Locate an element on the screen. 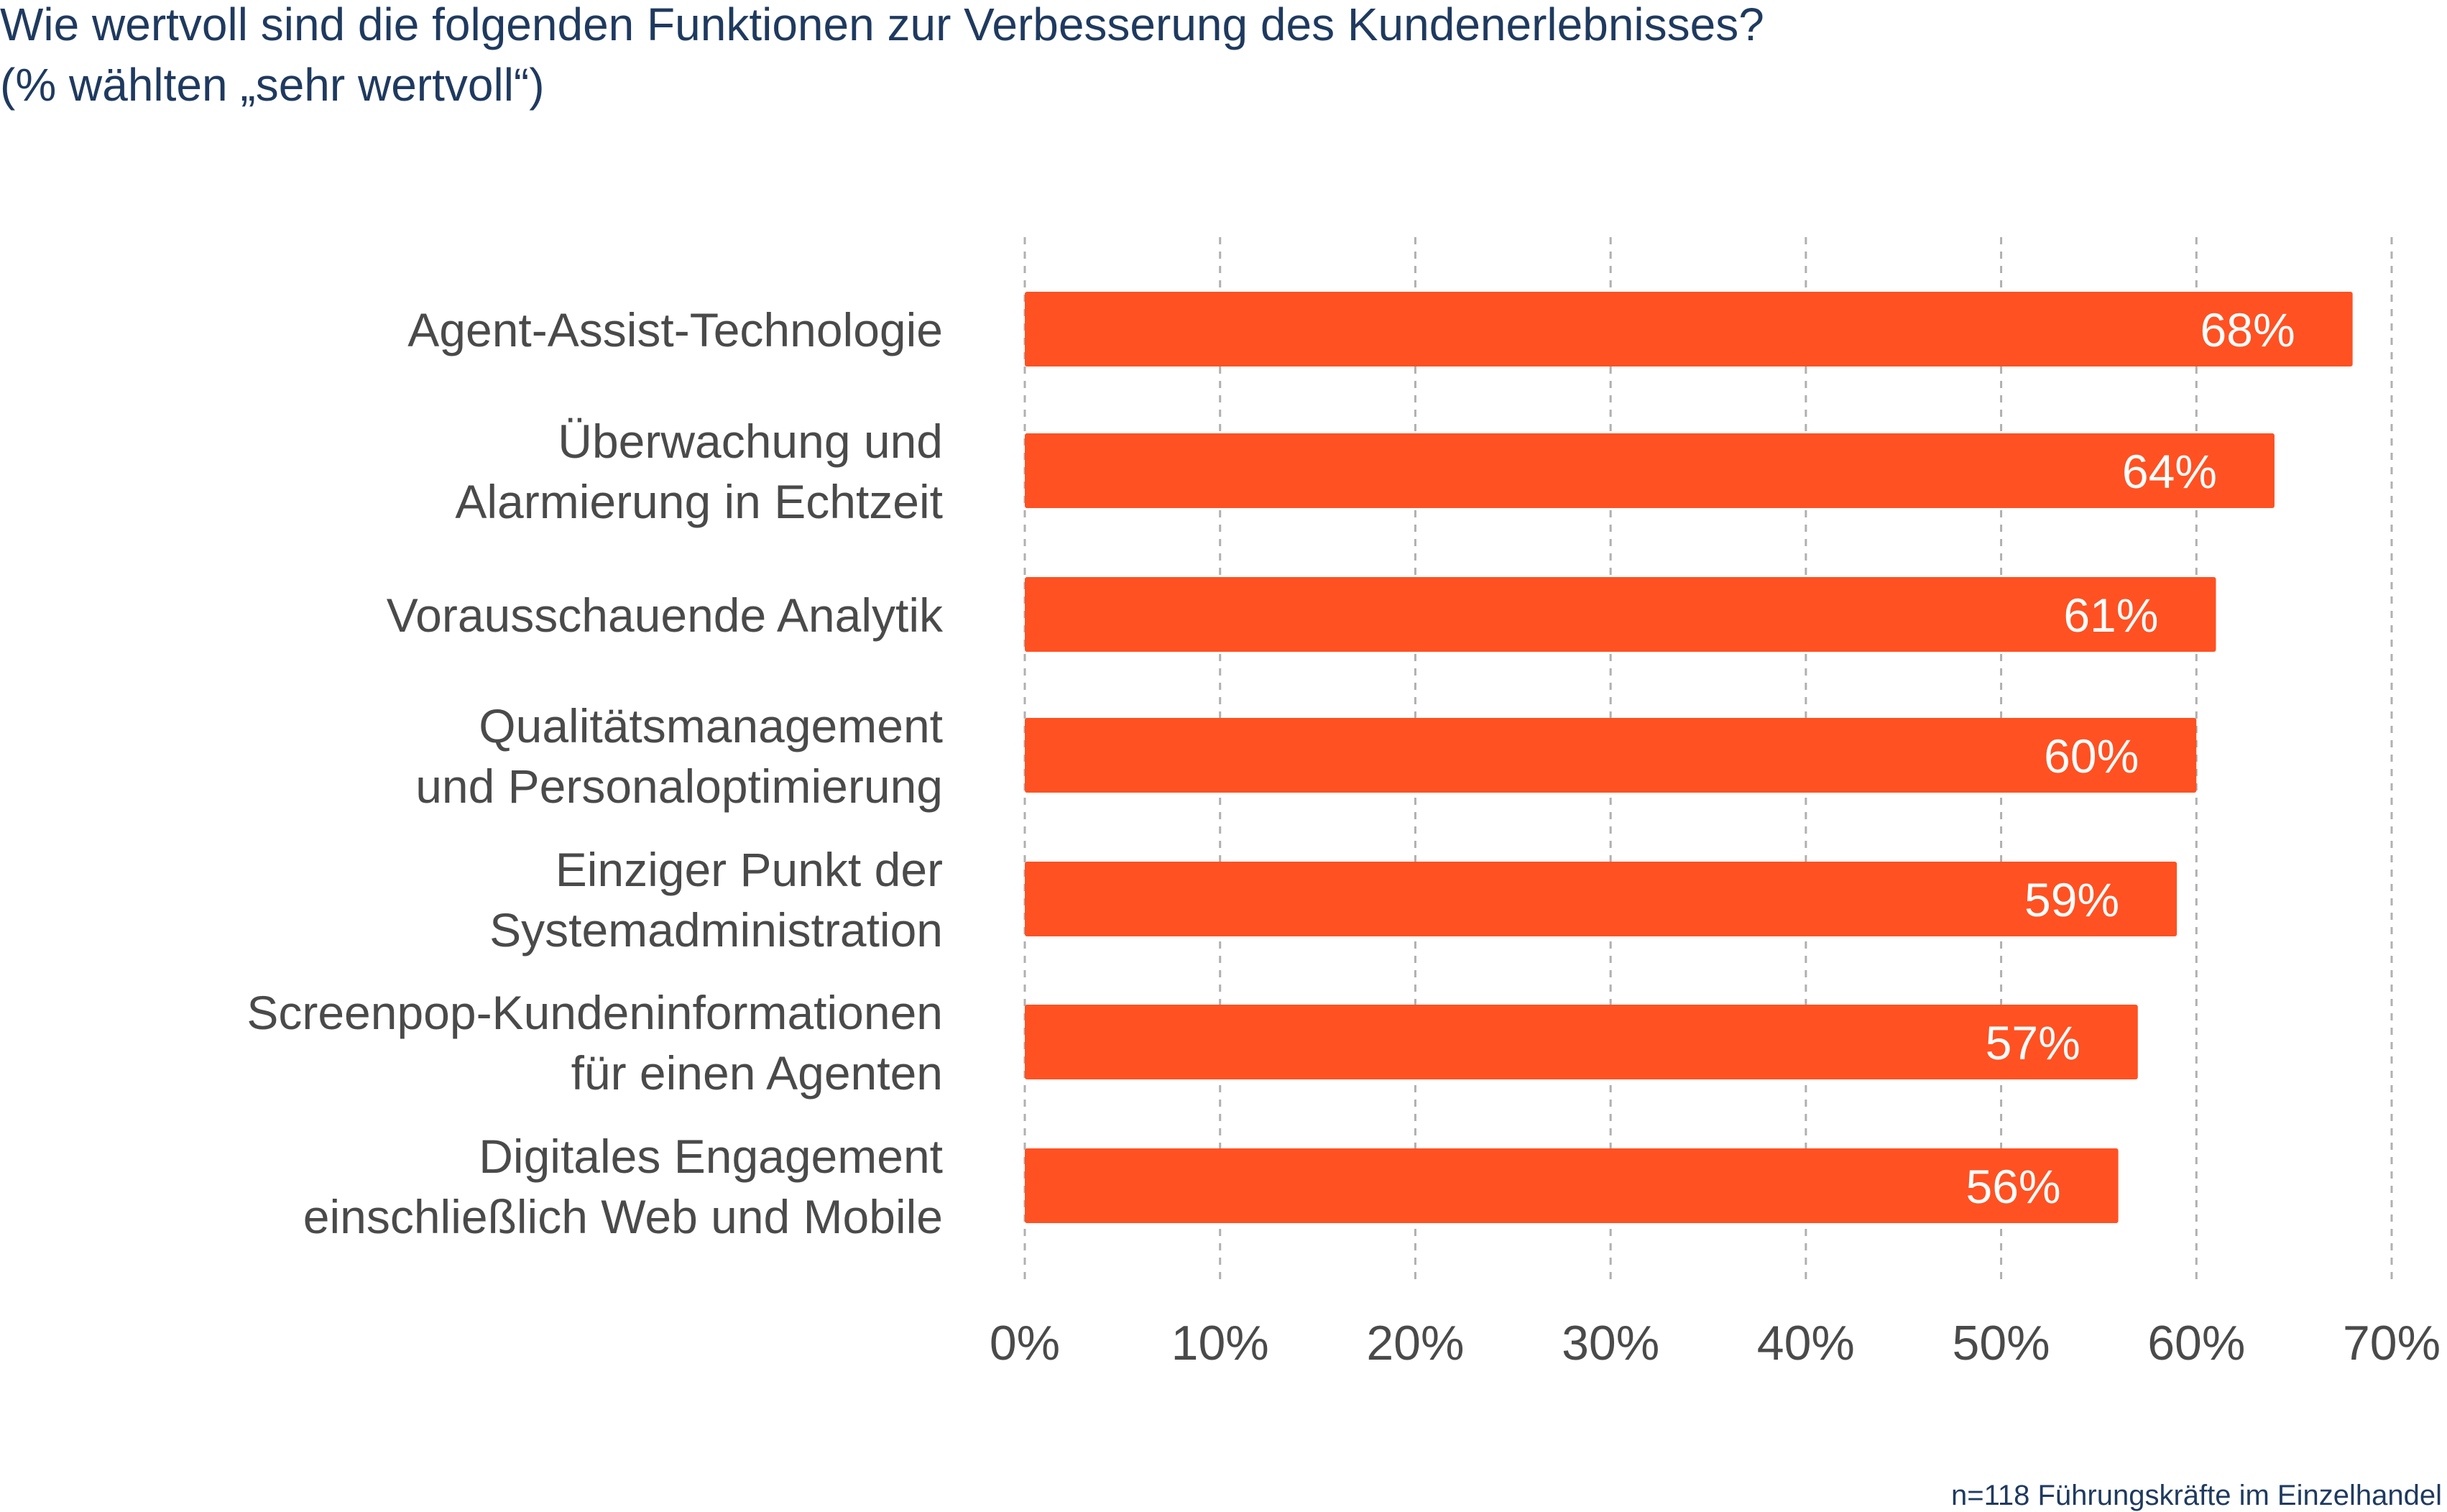 This screenshot has width=2447, height=1512. x-tick-label: 30% is located at coordinates (1610, 1343).